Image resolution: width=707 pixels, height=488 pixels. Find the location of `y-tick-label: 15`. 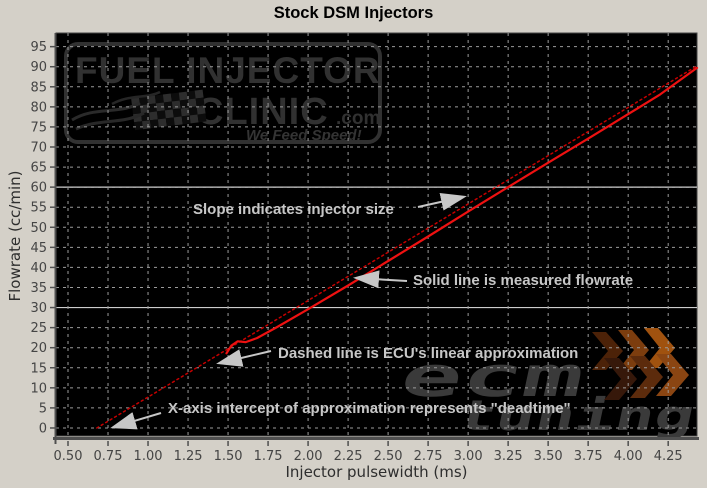

y-tick-label: 15 is located at coordinates (38, 368).